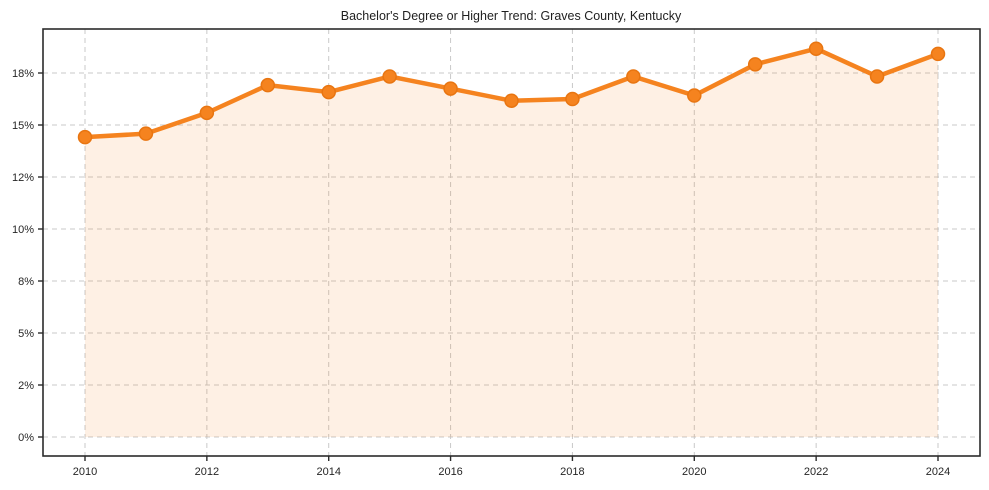 The height and width of the screenshot is (490, 989). I want to click on y-tick-label-2: 2%, so click(26, 386).